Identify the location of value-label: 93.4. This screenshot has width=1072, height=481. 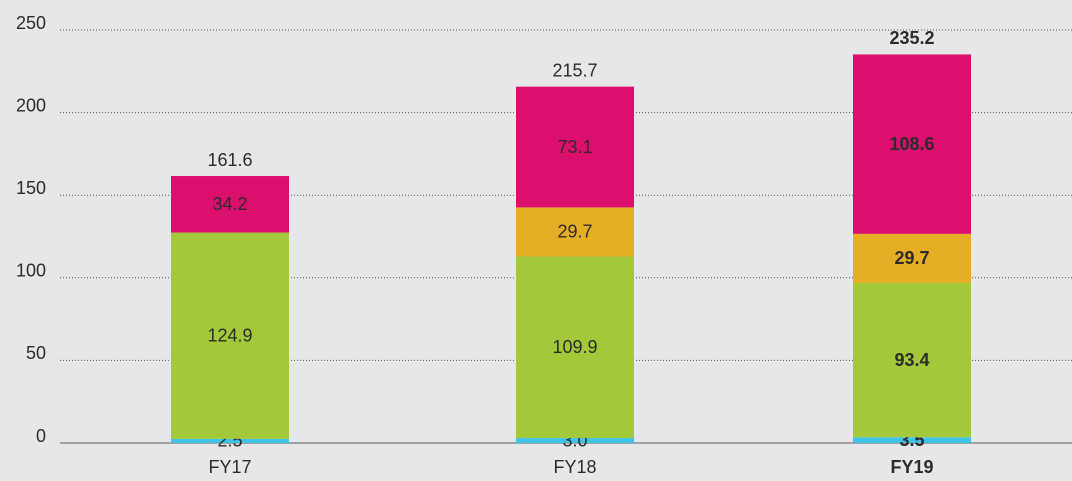
(911, 360).